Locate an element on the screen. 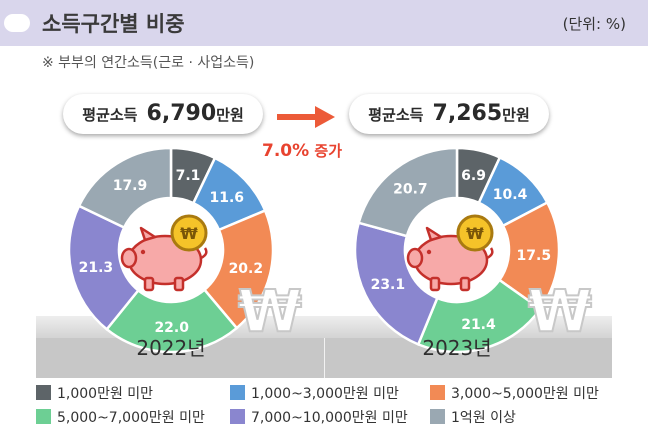  slice-label: 11.6 is located at coordinates (226, 198).